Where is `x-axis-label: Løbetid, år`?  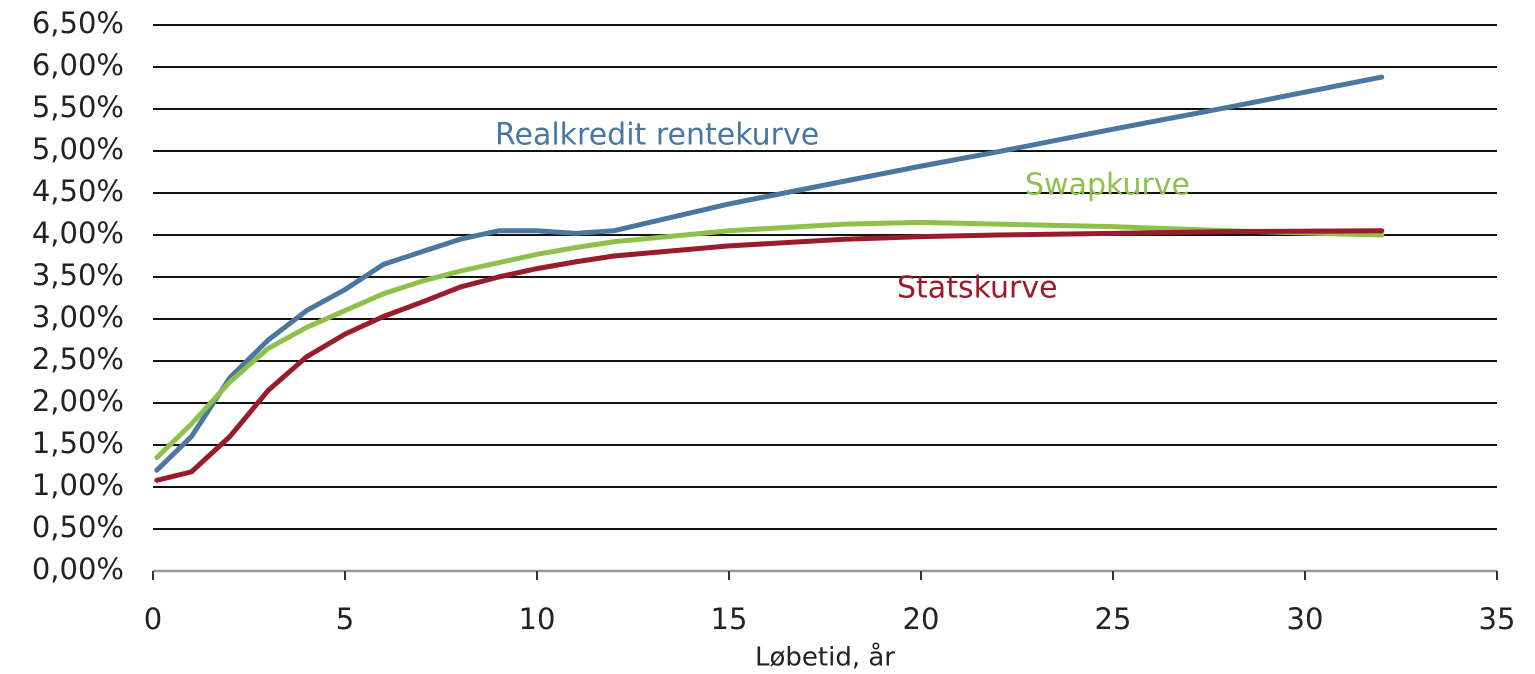 x-axis-label: Løbetid, år is located at coordinates (825, 657).